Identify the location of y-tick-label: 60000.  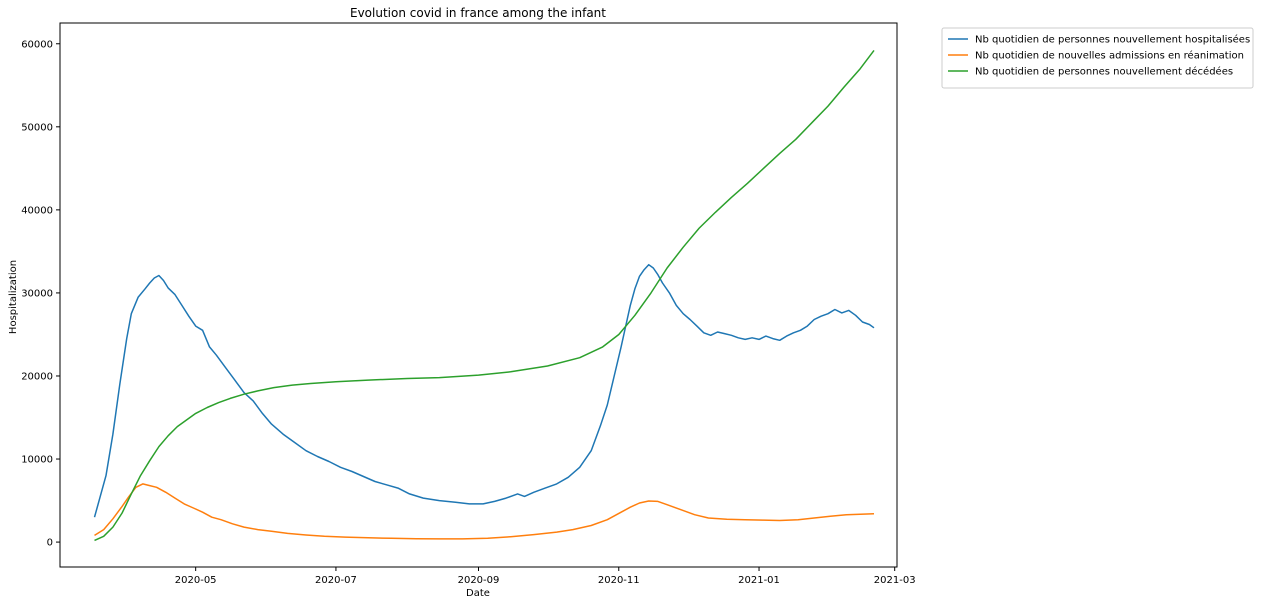
(37, 44).